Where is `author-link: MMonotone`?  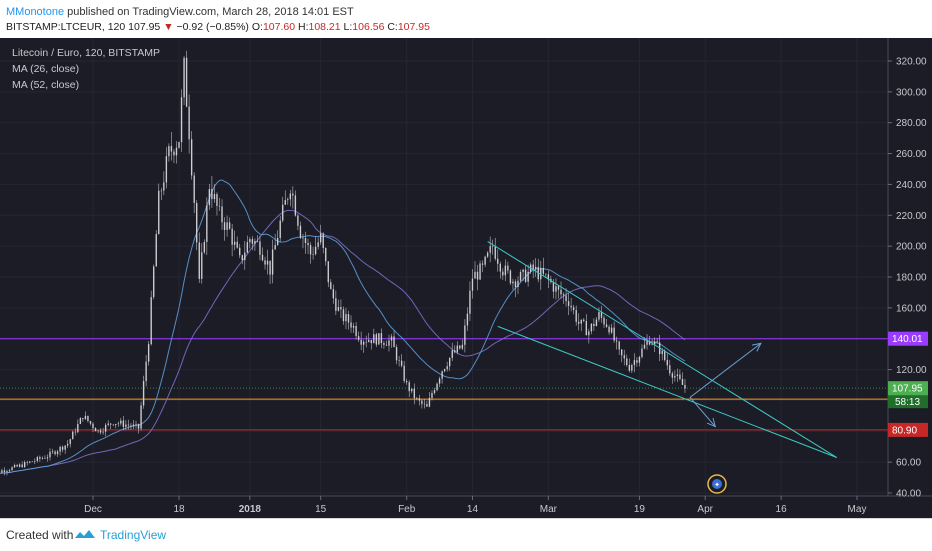
author-link: MMonotone is located at coordinates (35, 12).